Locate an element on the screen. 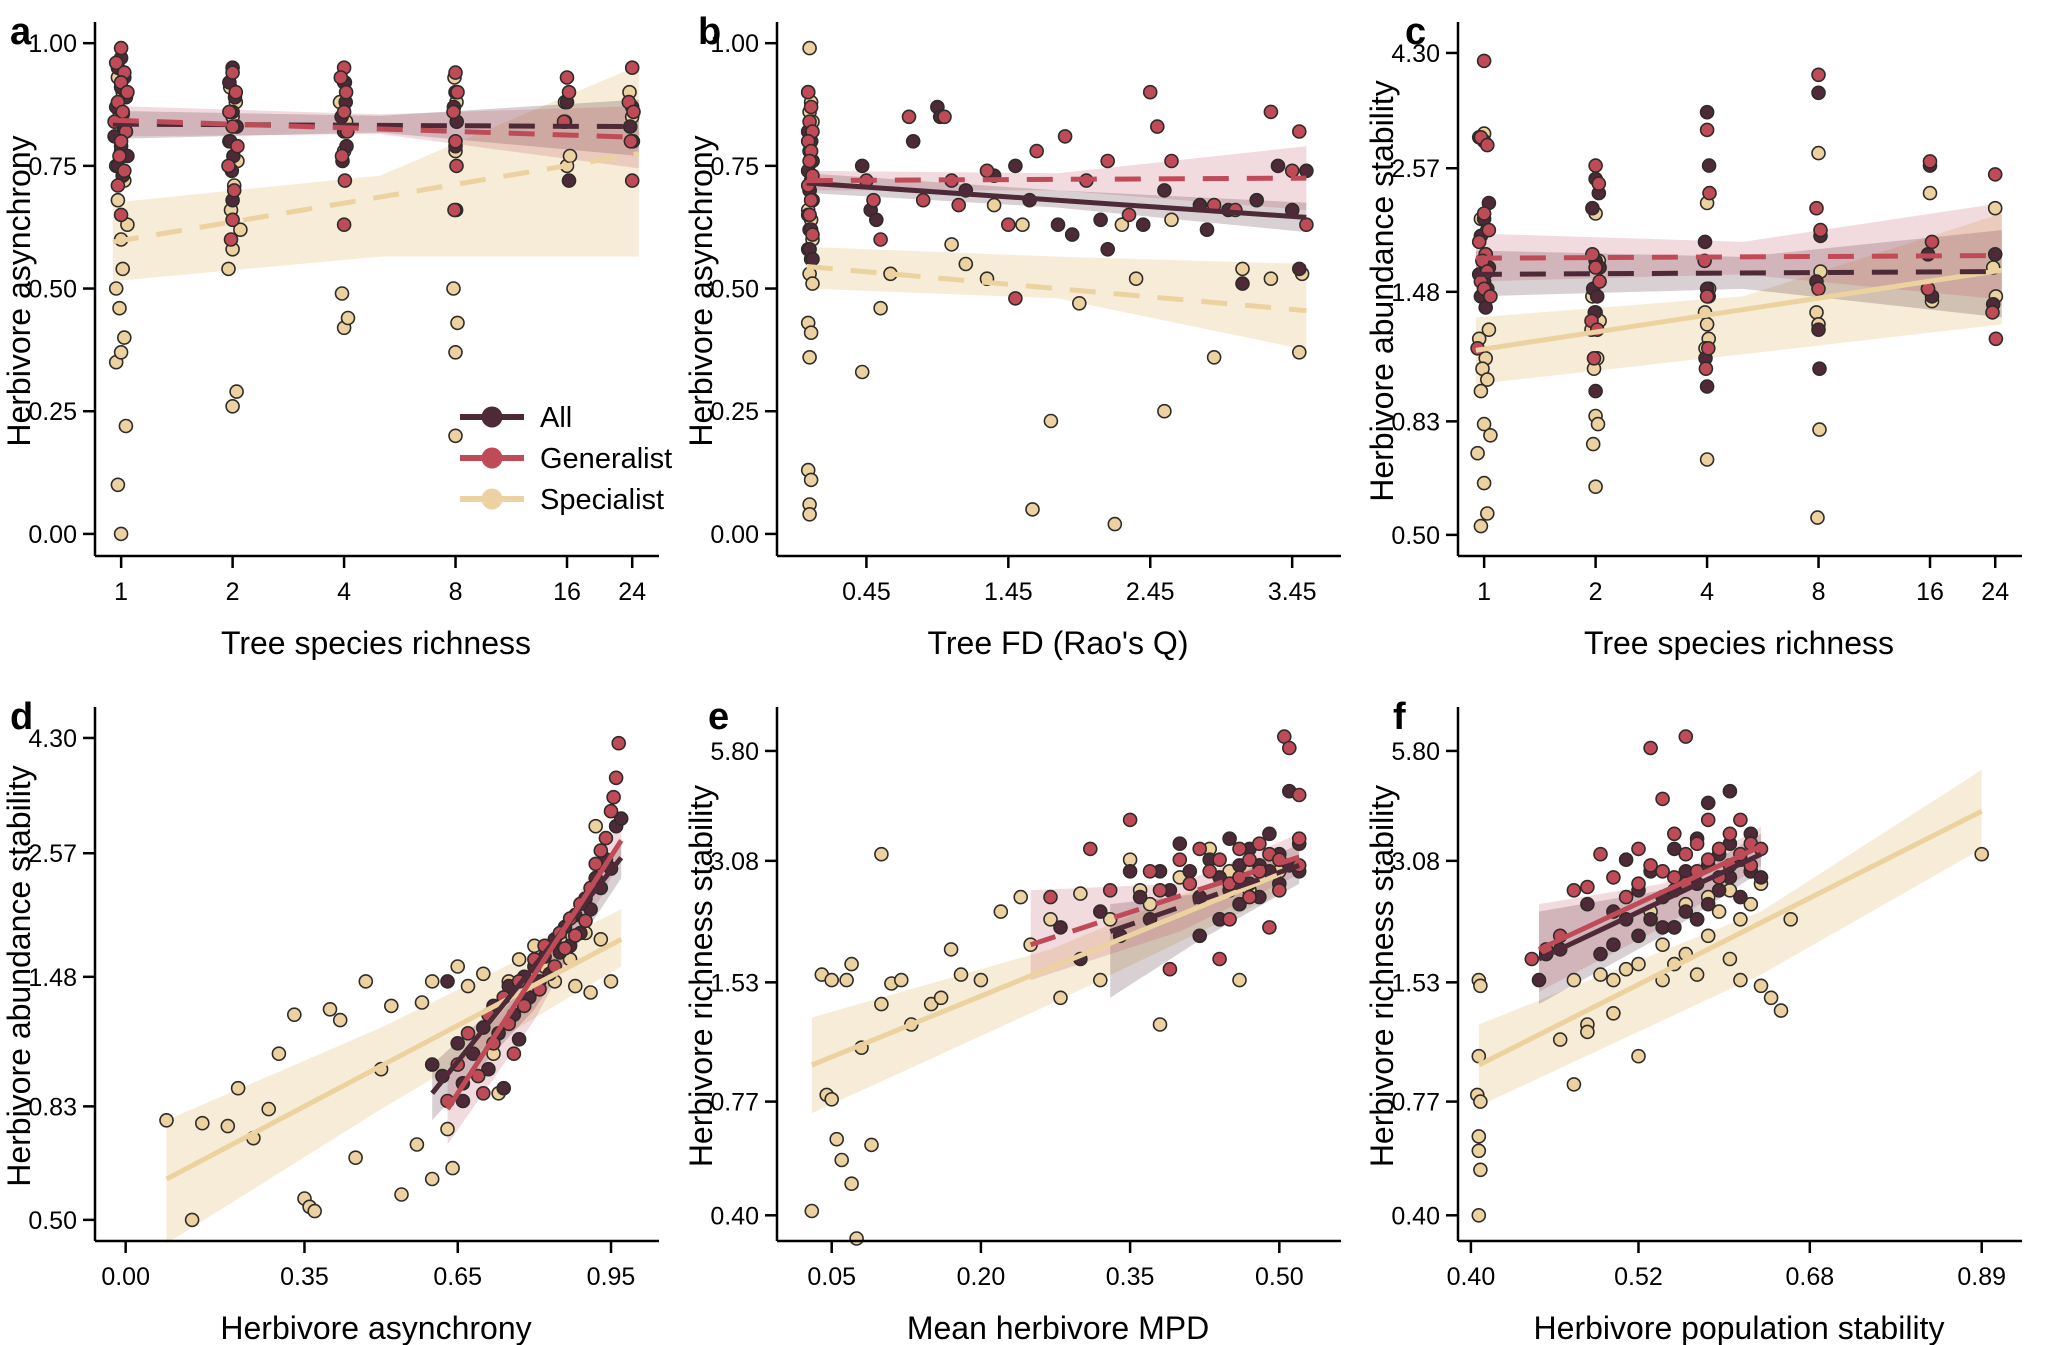 The image size is (2045, 1345). x-tick-label: 24 is located at coordinates (632, 592).